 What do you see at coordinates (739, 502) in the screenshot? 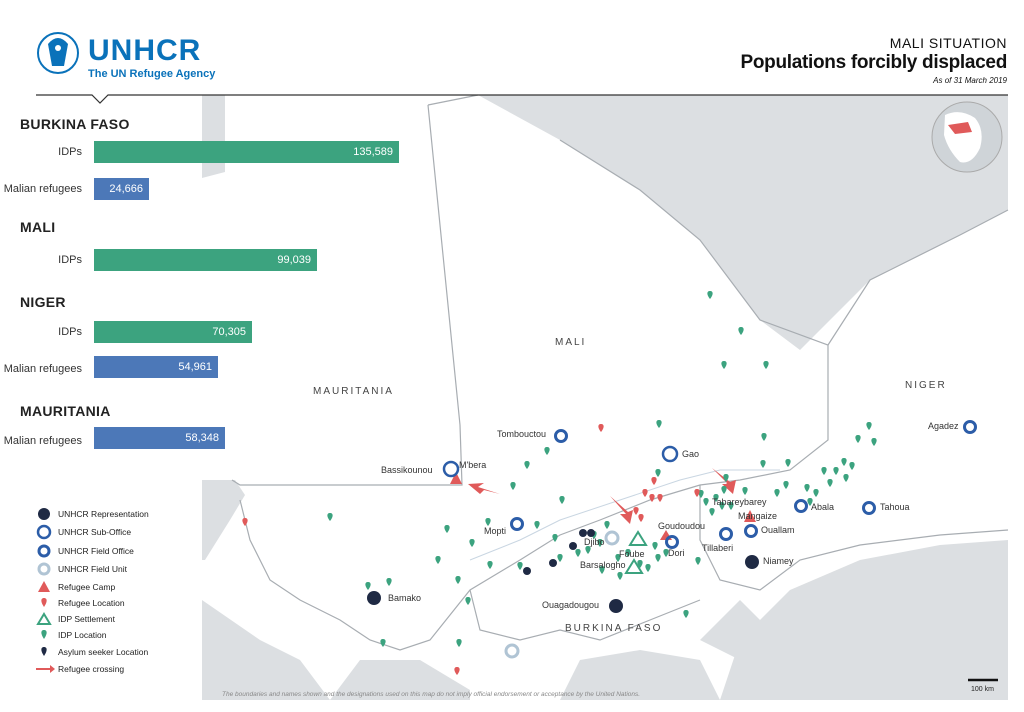
I see `place-label: Tabareybarey` at bounding box center [739, 502].